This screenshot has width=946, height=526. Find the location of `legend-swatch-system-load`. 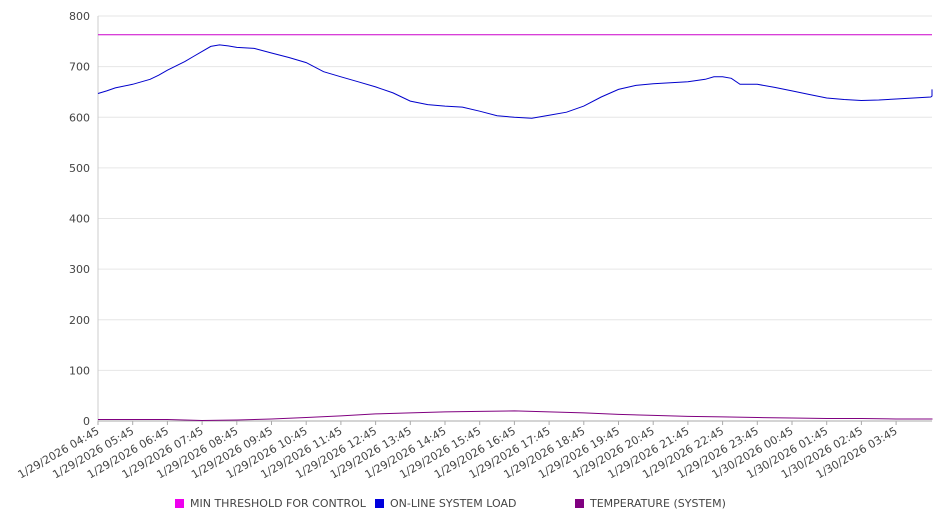

legend-swatch-system-load is located at coordinates (379, 503).